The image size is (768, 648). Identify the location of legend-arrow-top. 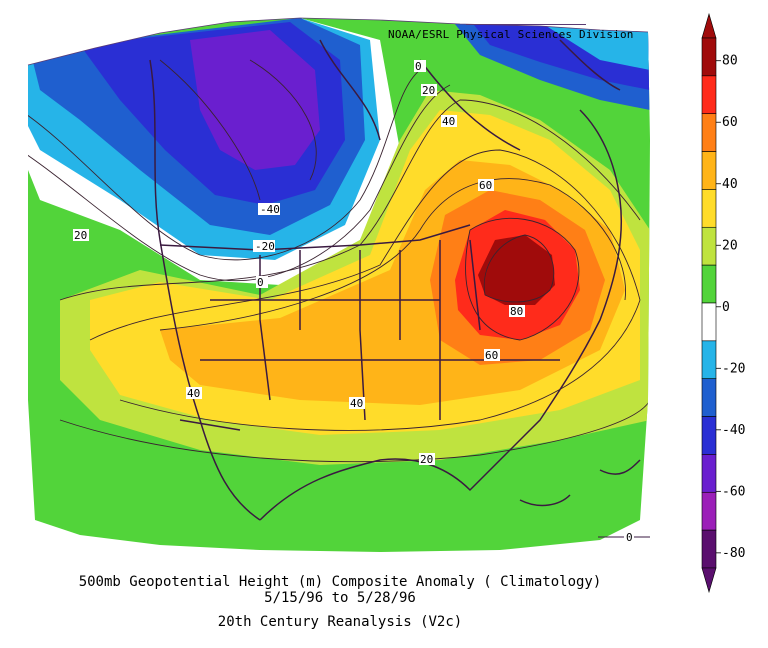
(709, 25).